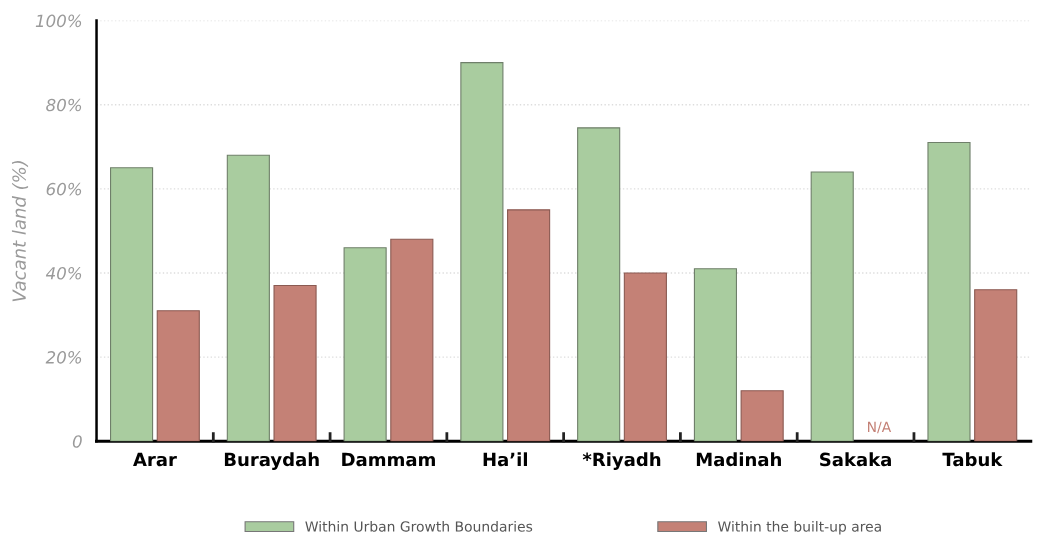  Describe the element at coordinates (63, 357) in the screenshot. I see `y-tick-label: 20%` at that location.